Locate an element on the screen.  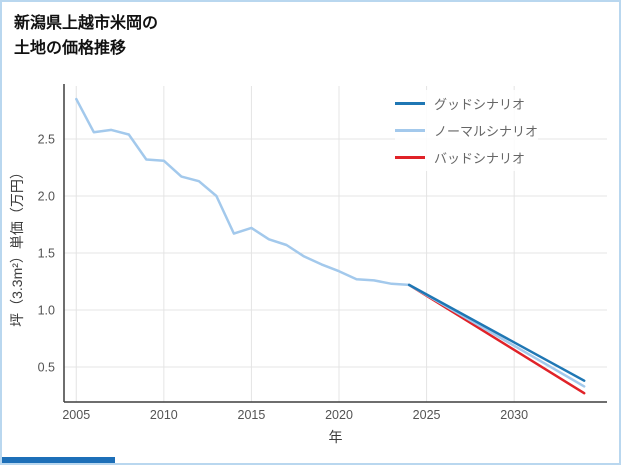
legend-item-normal-scenario: ノーマルシナリオ is located at coordinates (466, 130).